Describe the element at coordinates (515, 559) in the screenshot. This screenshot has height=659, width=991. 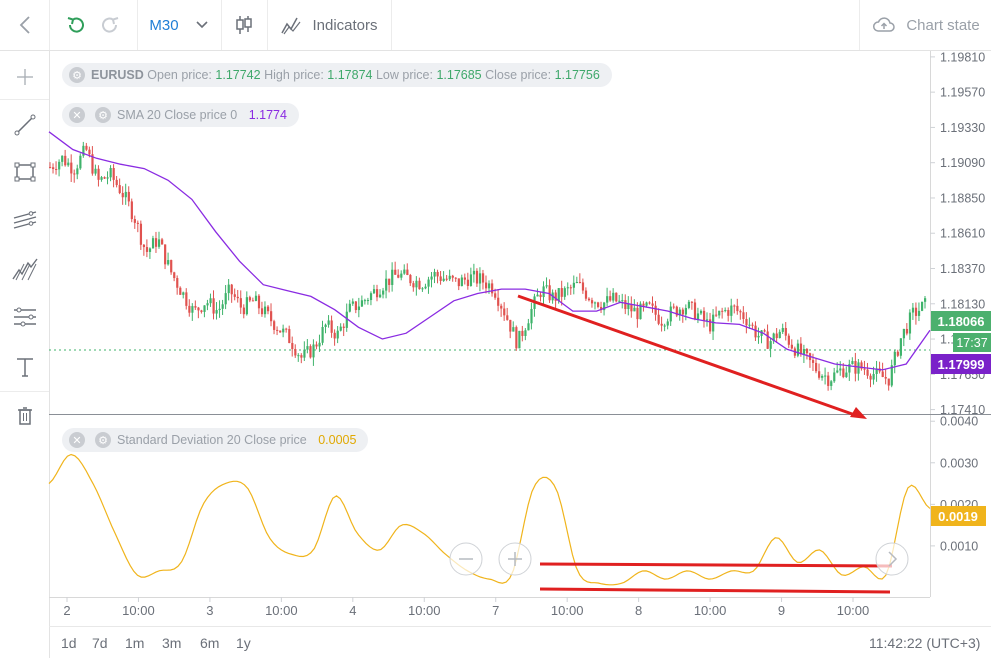
I see `zoom-in-button` at that location.